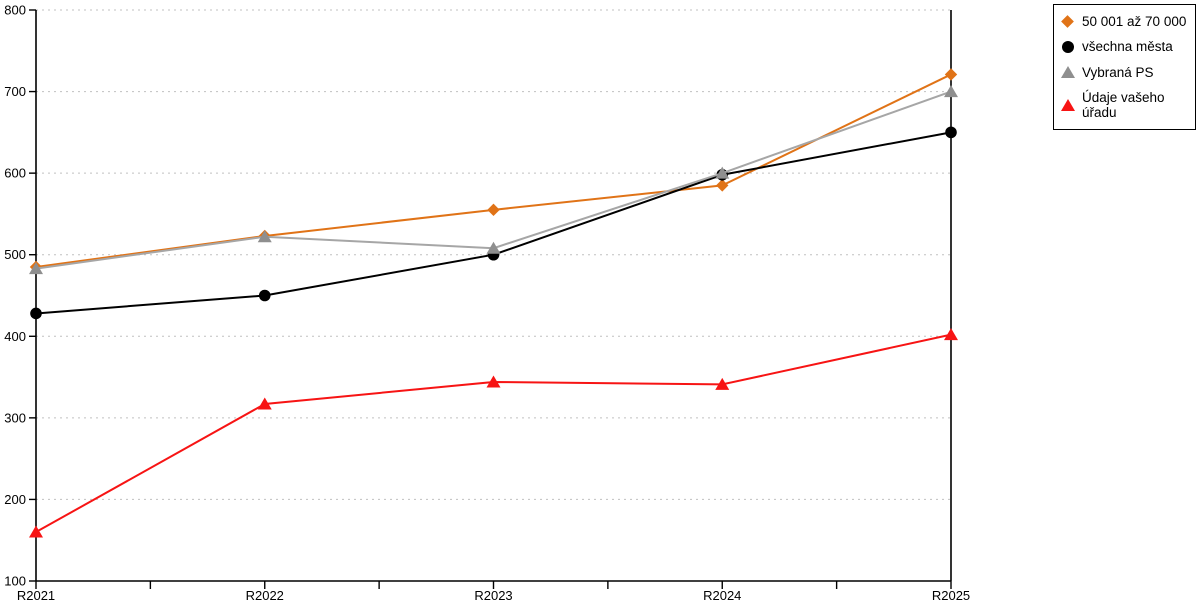  I want to click on legend-item-red-series: Údaje vašeho úřadu, so click(1124, 105).